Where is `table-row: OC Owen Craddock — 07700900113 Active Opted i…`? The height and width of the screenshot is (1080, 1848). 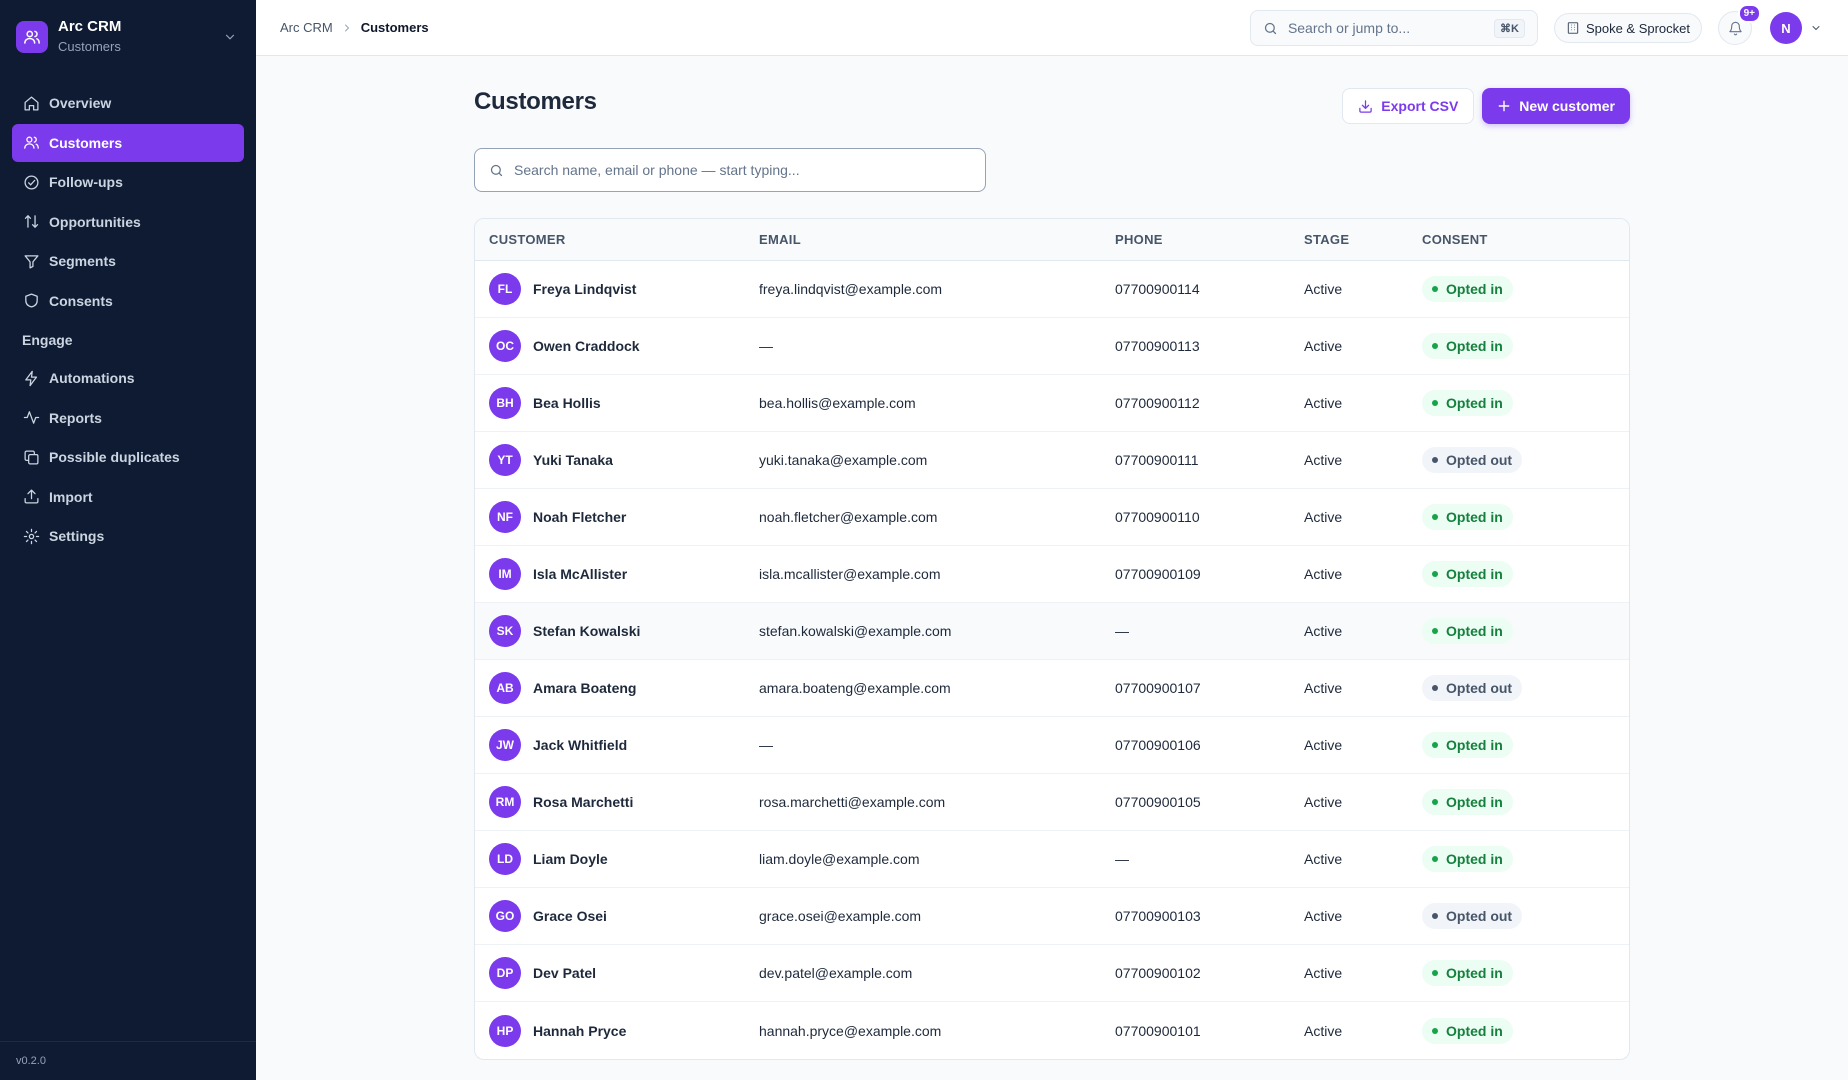
table-row: OC Owen Craddock — 07700900113 Active Opted i… is located at coordinates (1052, 346).